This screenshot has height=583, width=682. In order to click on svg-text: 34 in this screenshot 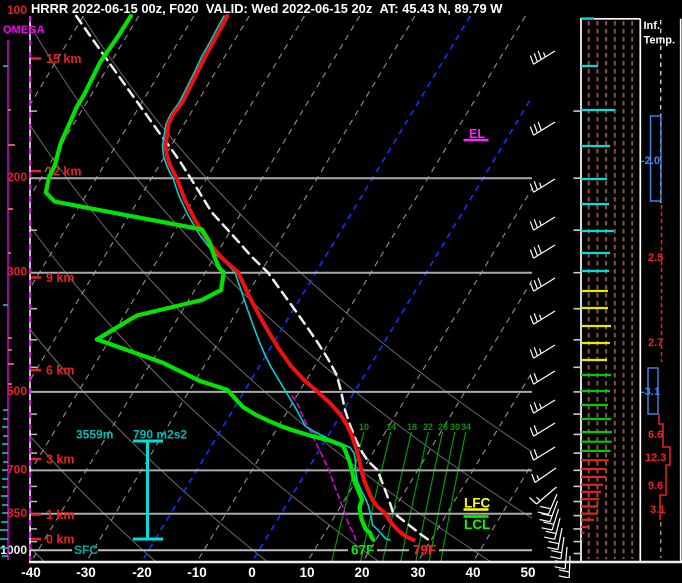, I will do `click(466, 427)`.